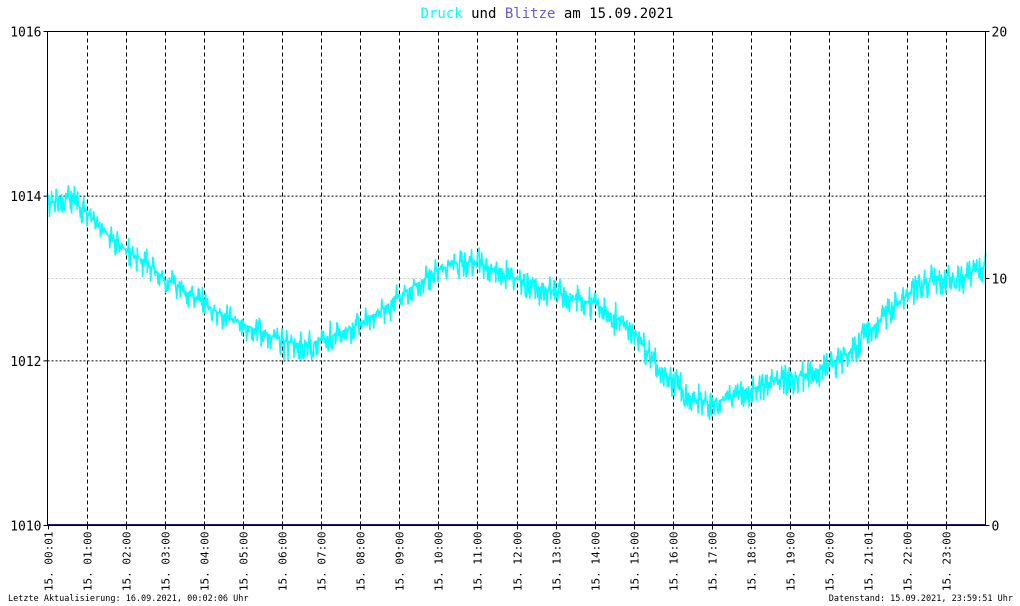  What do you see at coordinates (25, 197) in the screenshot?
I see `ytick-label-1014: 1014` at bounding box center [25, 197].